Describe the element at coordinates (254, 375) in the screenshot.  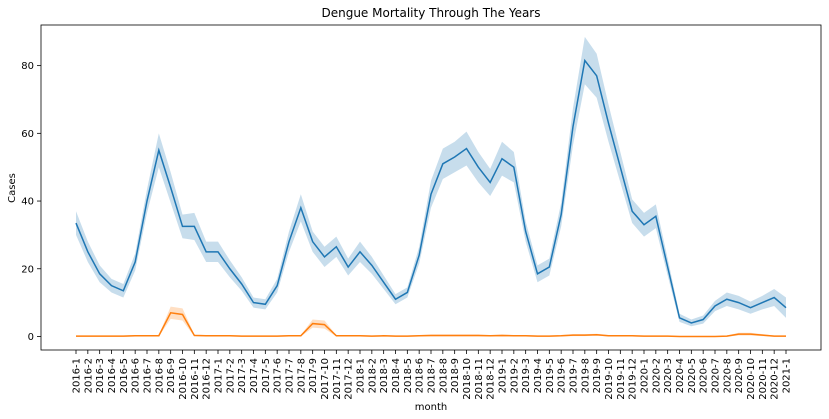
I see `x-tick-label: 2017-4` at that location.